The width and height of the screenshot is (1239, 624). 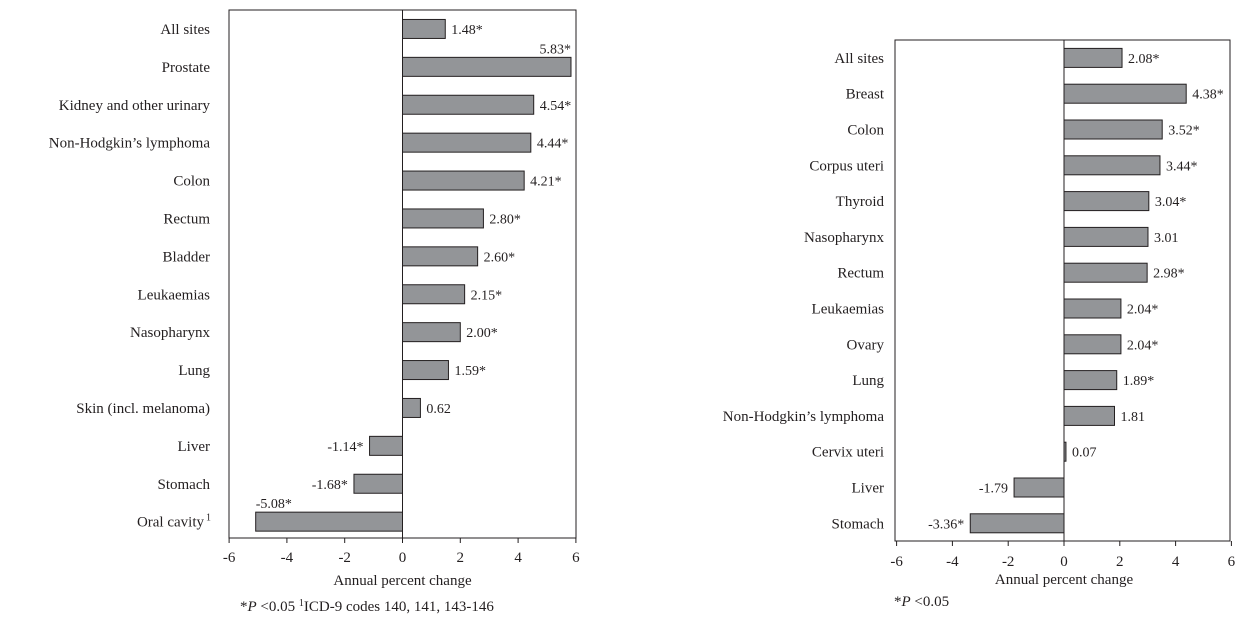 I want to click on value-label: 2.08*, so click(x=1144, y=59).